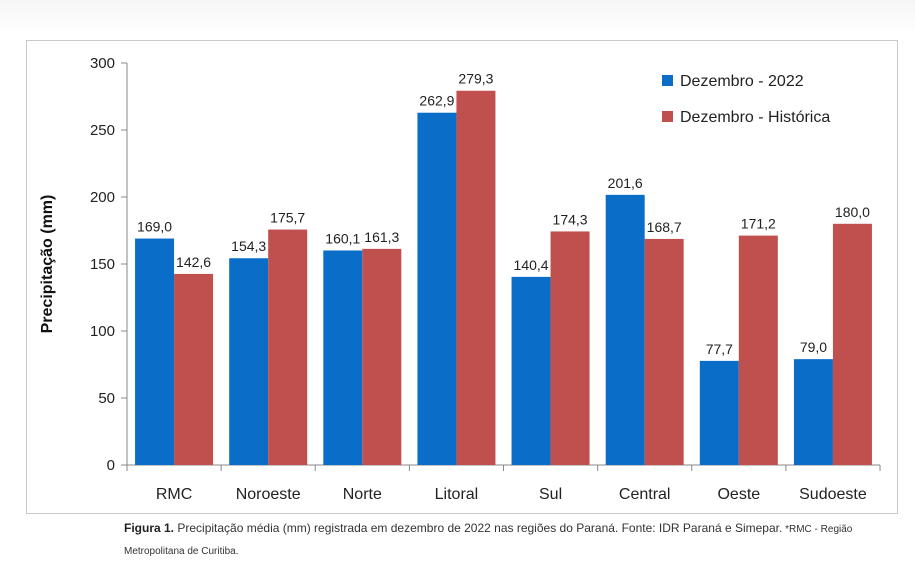 The image size is (915, 562). I want to click on bar-value-label: 154,3, so click(248, 246).